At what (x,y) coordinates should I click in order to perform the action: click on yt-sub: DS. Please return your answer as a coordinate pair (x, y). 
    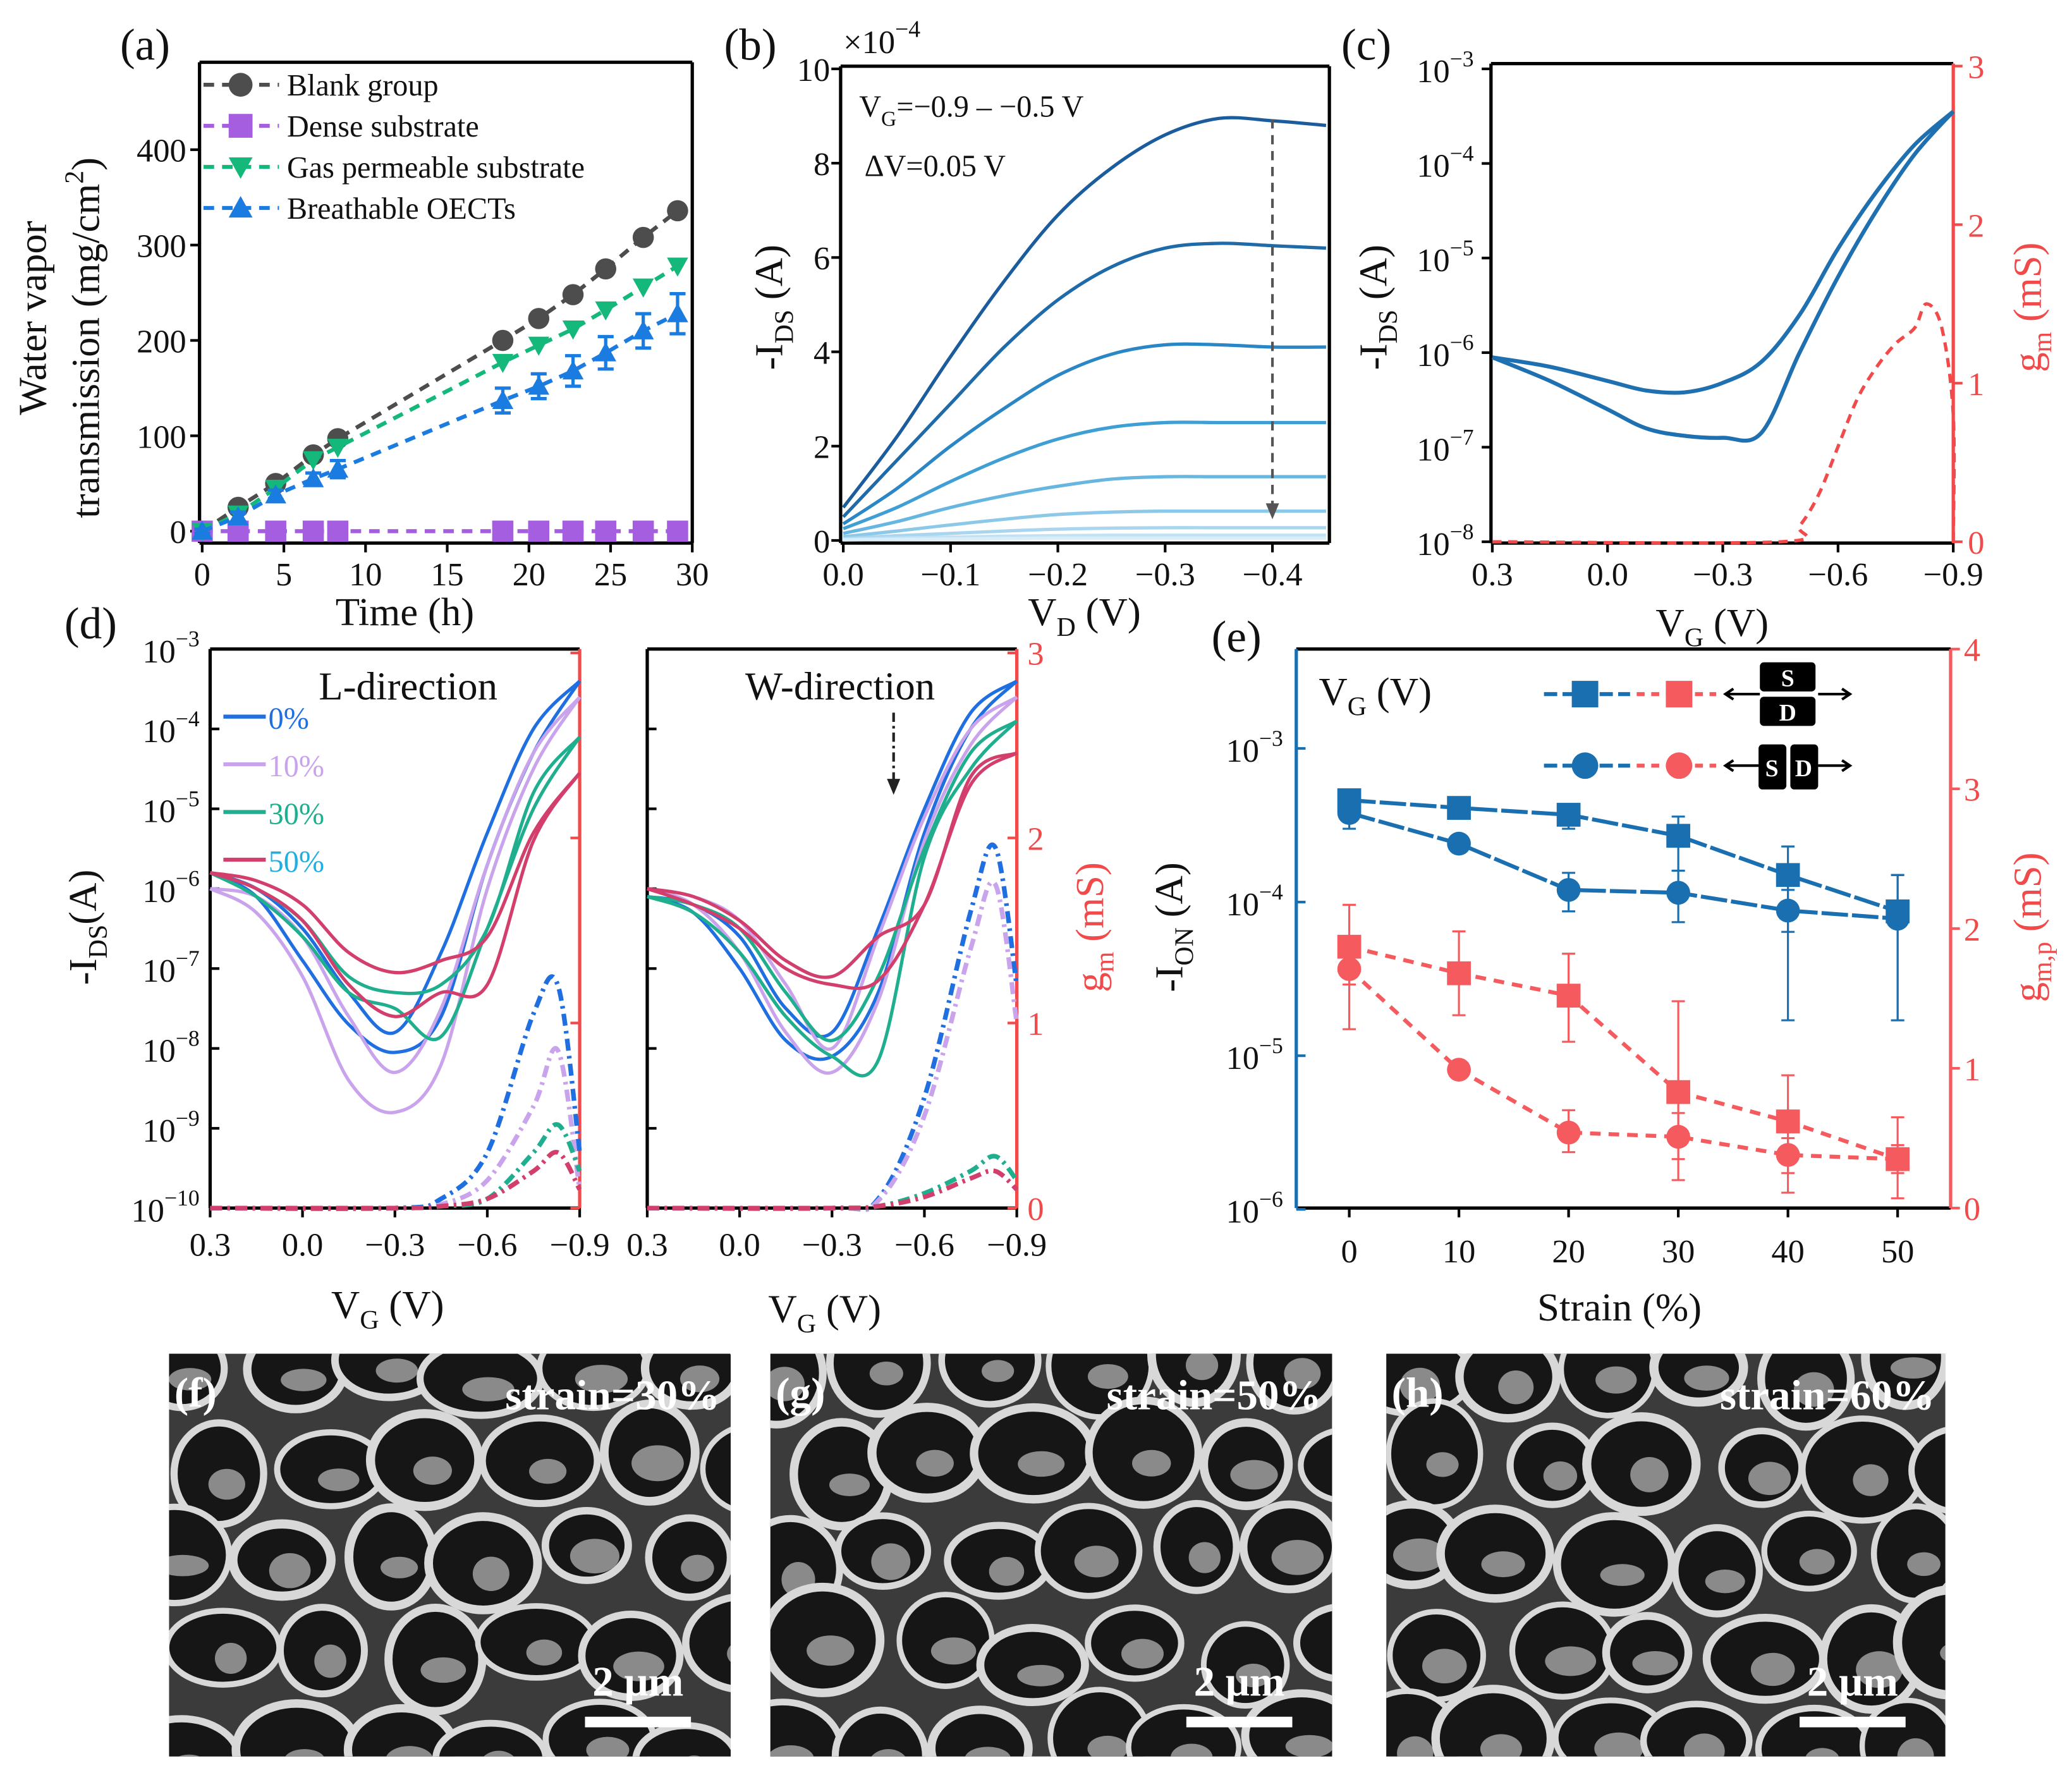
    Looking at the image, I should click on (98, 942).